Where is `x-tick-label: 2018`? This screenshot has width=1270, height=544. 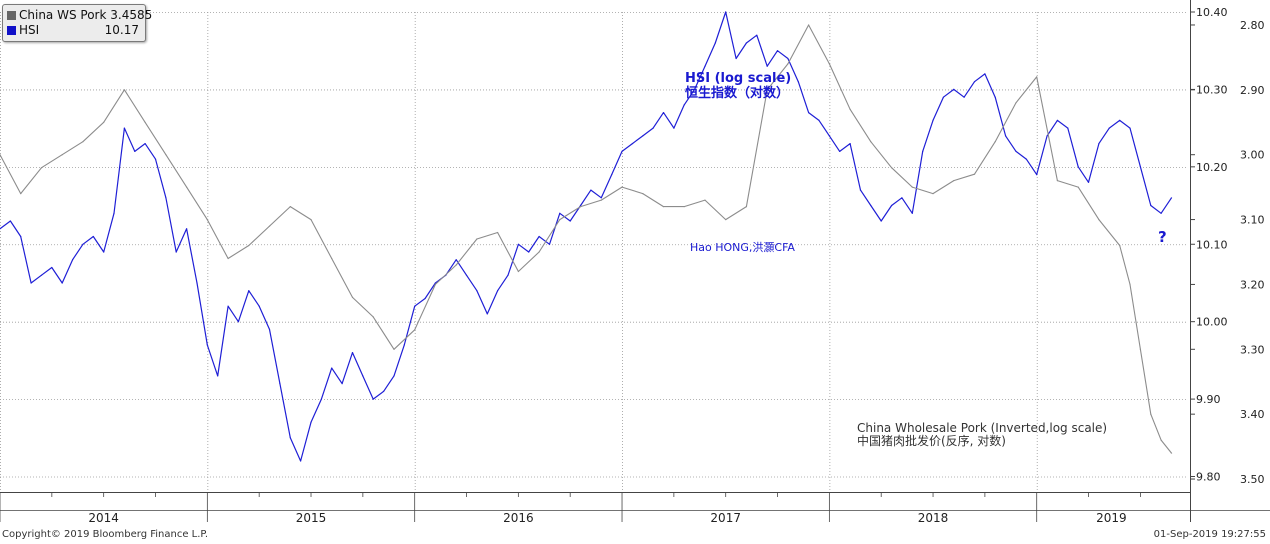
x-tick-label: 2018 is located at coordinates (933, 518).